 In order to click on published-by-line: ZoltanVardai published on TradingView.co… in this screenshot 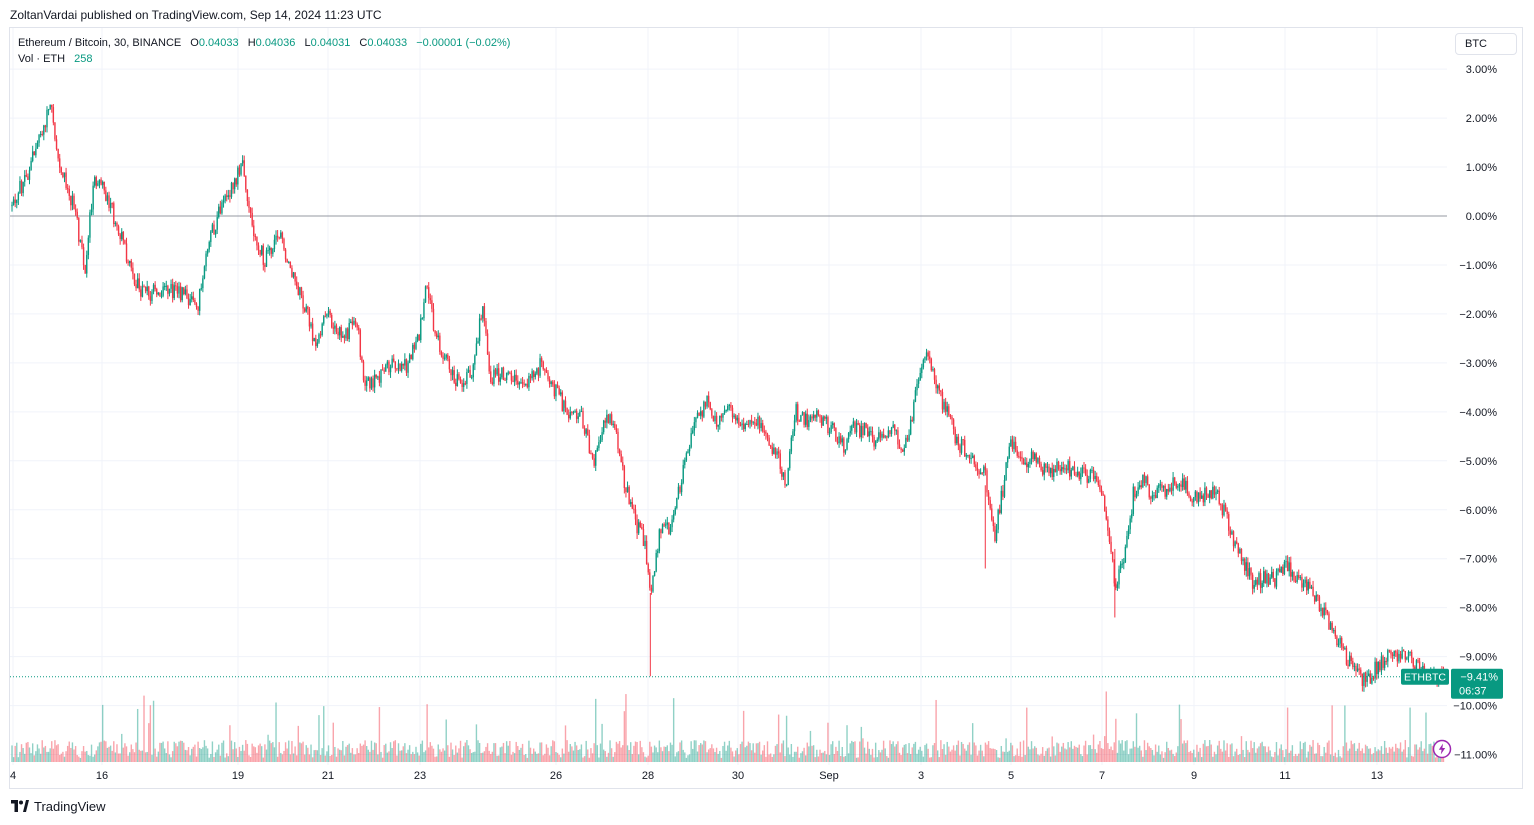, I will do `click(196, 15)`.